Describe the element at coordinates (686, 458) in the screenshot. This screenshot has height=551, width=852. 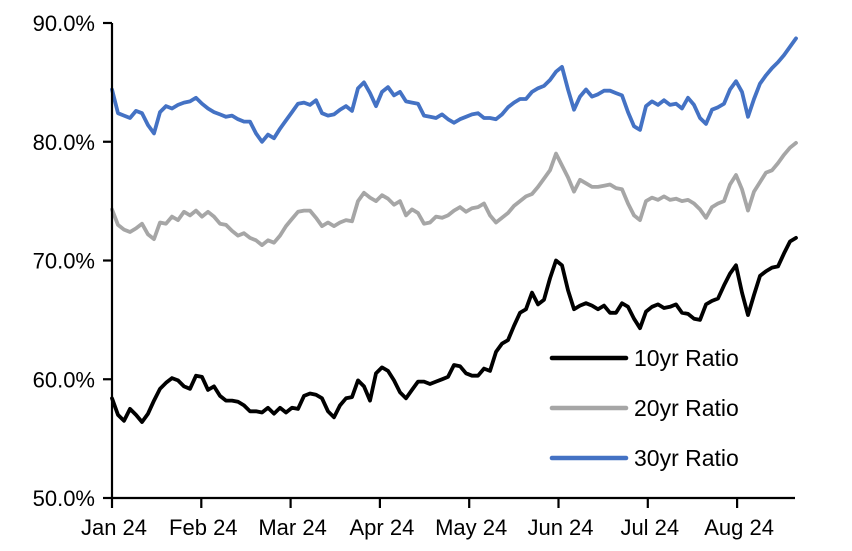
I see `legend-label: 30yr Ratio` at that location.